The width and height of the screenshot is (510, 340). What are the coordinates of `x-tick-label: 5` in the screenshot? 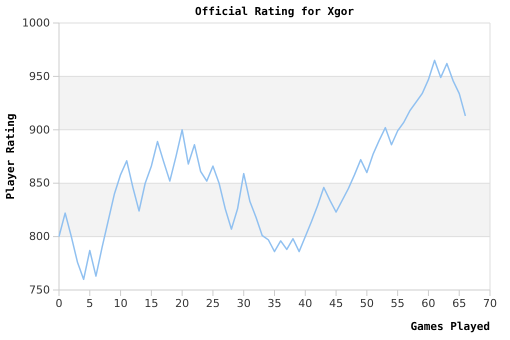 It's located at (90, 303).